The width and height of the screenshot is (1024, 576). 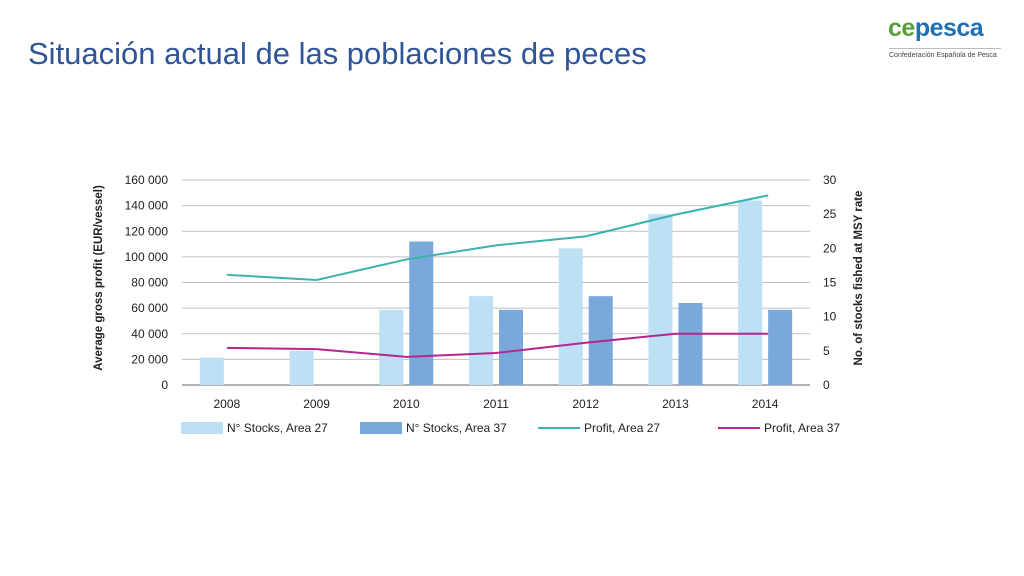 I want to click on y-tick-label: 140 000, so click(x=147, y=206).